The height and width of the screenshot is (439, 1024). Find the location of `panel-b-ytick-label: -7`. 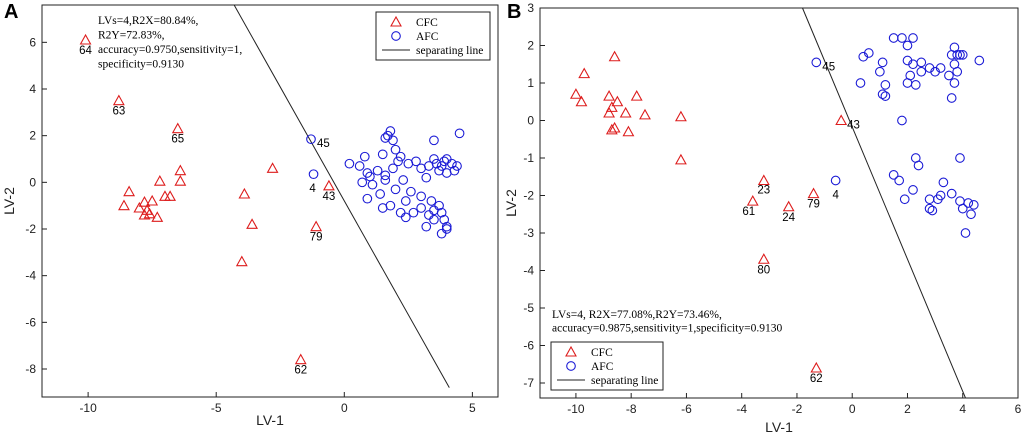

panel-b-ytick-label: -7 is located at coordinates (528, 383).